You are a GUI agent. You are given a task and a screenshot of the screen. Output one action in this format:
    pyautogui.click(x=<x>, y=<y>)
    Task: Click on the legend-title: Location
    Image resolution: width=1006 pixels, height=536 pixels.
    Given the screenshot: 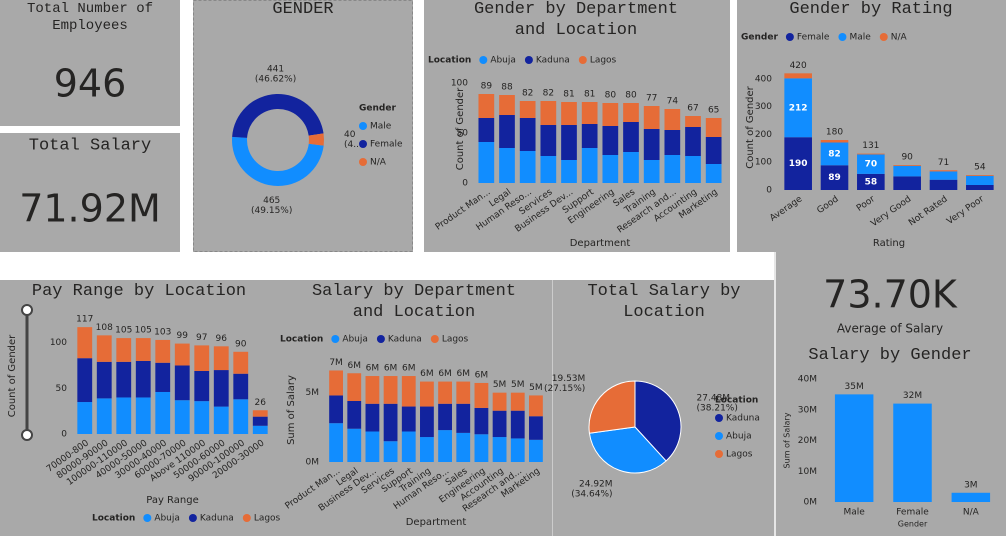 What is the action you would take?
    pyautogui.click(x=449, y=61)
    